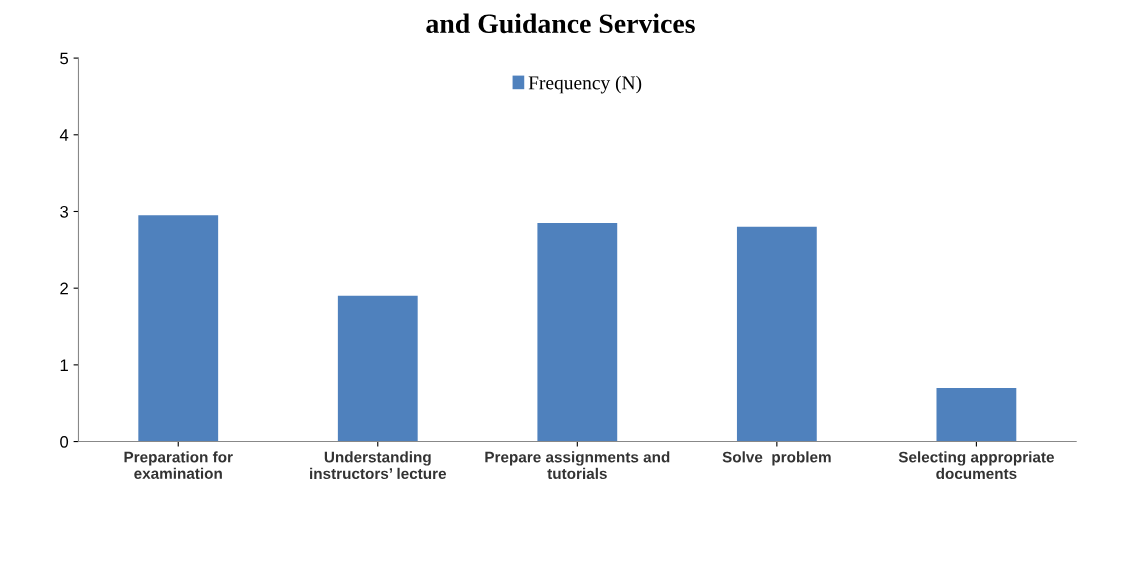 Image resolution: width=1121 pixels, height=581 pixels. What do you see at coordinates (64, 211) in the screenshot?
I see `y-tick-label: 3` at bounding box center [64, 211].